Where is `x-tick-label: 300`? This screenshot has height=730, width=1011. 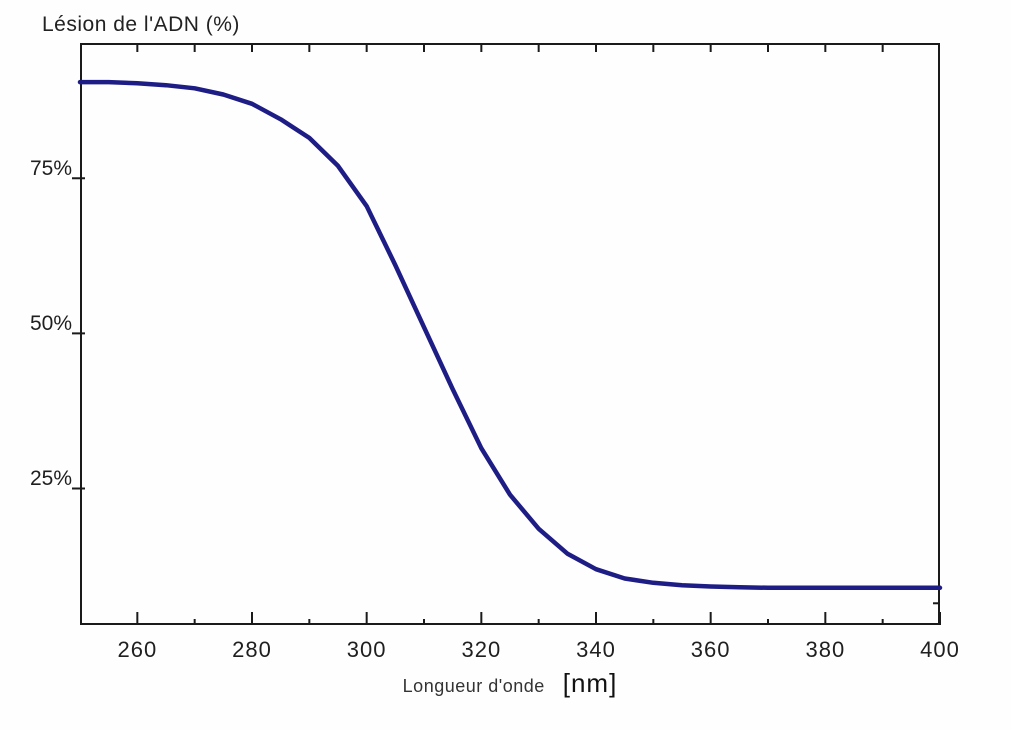
x-tick-label: 300 is located at coordinates (366, 649).